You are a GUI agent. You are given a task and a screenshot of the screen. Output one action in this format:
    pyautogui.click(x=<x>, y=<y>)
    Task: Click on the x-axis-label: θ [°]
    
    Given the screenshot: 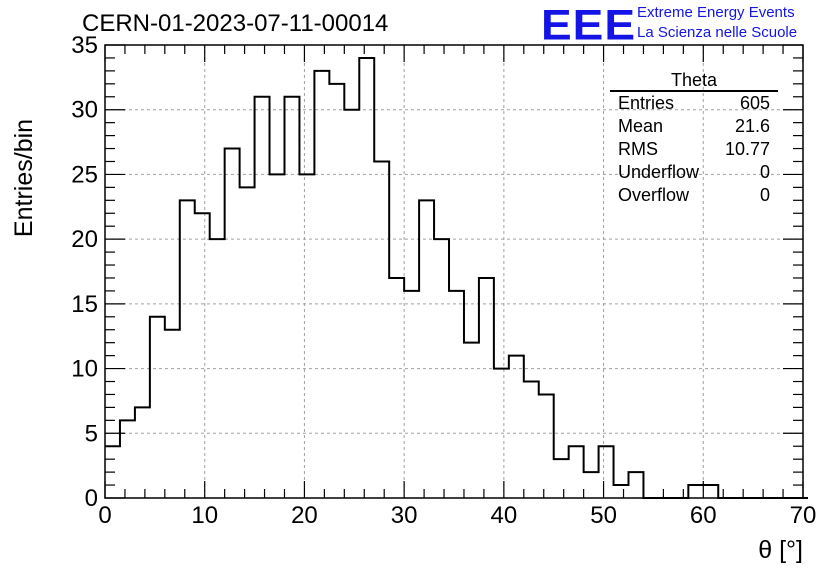 What is the action you would take?
    pyautogui.click(x=780, y=550)
    